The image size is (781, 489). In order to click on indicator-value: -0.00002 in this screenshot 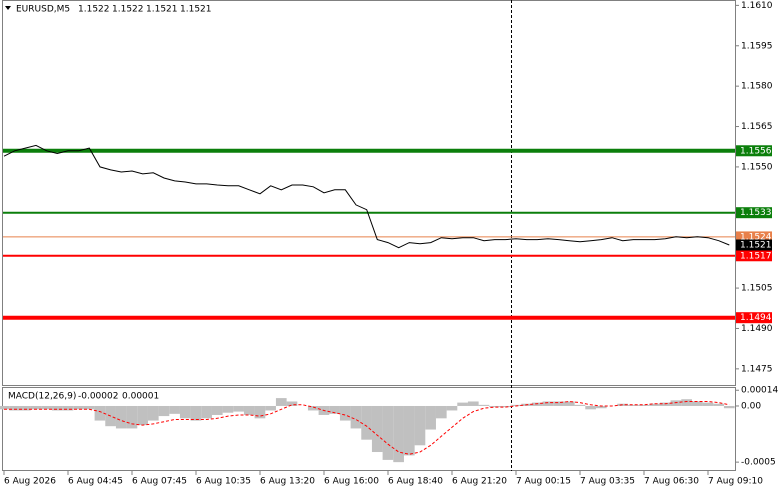, I will do `click(98, 397)`.